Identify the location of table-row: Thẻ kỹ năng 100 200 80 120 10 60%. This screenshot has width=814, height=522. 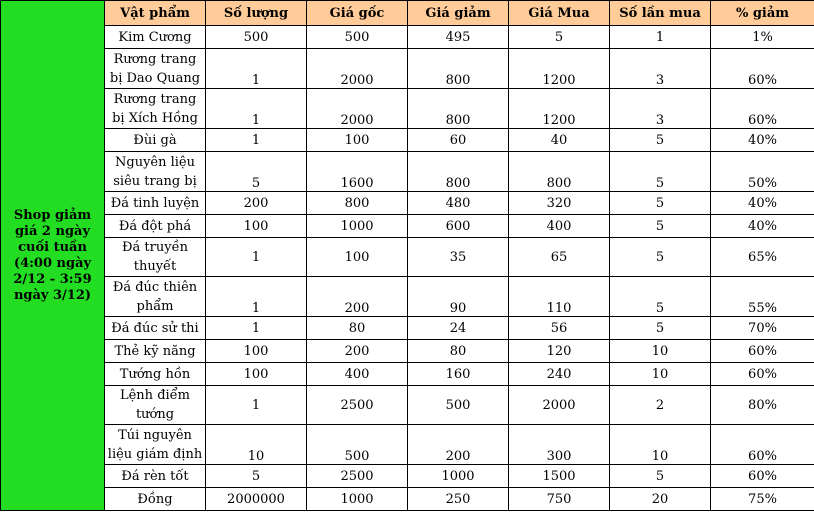
(407, 351).